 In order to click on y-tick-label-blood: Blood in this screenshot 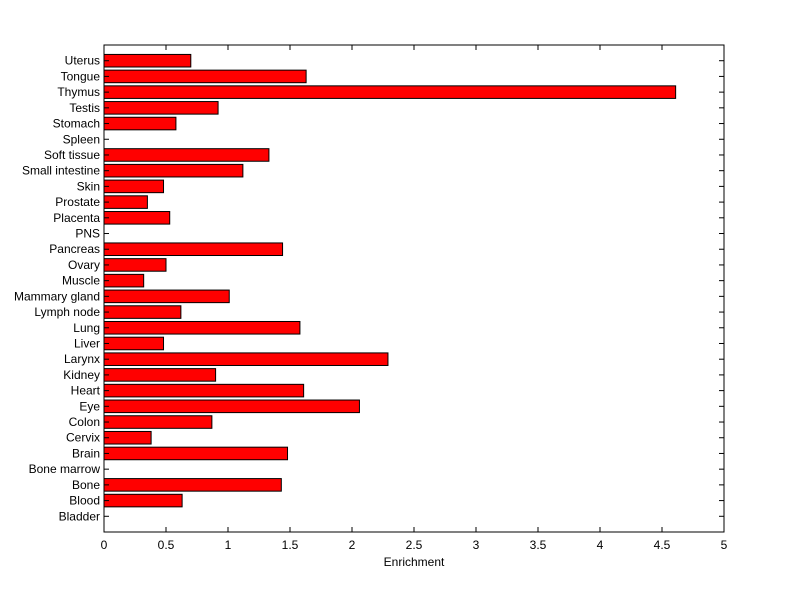, I will do `click(84, 501)`.